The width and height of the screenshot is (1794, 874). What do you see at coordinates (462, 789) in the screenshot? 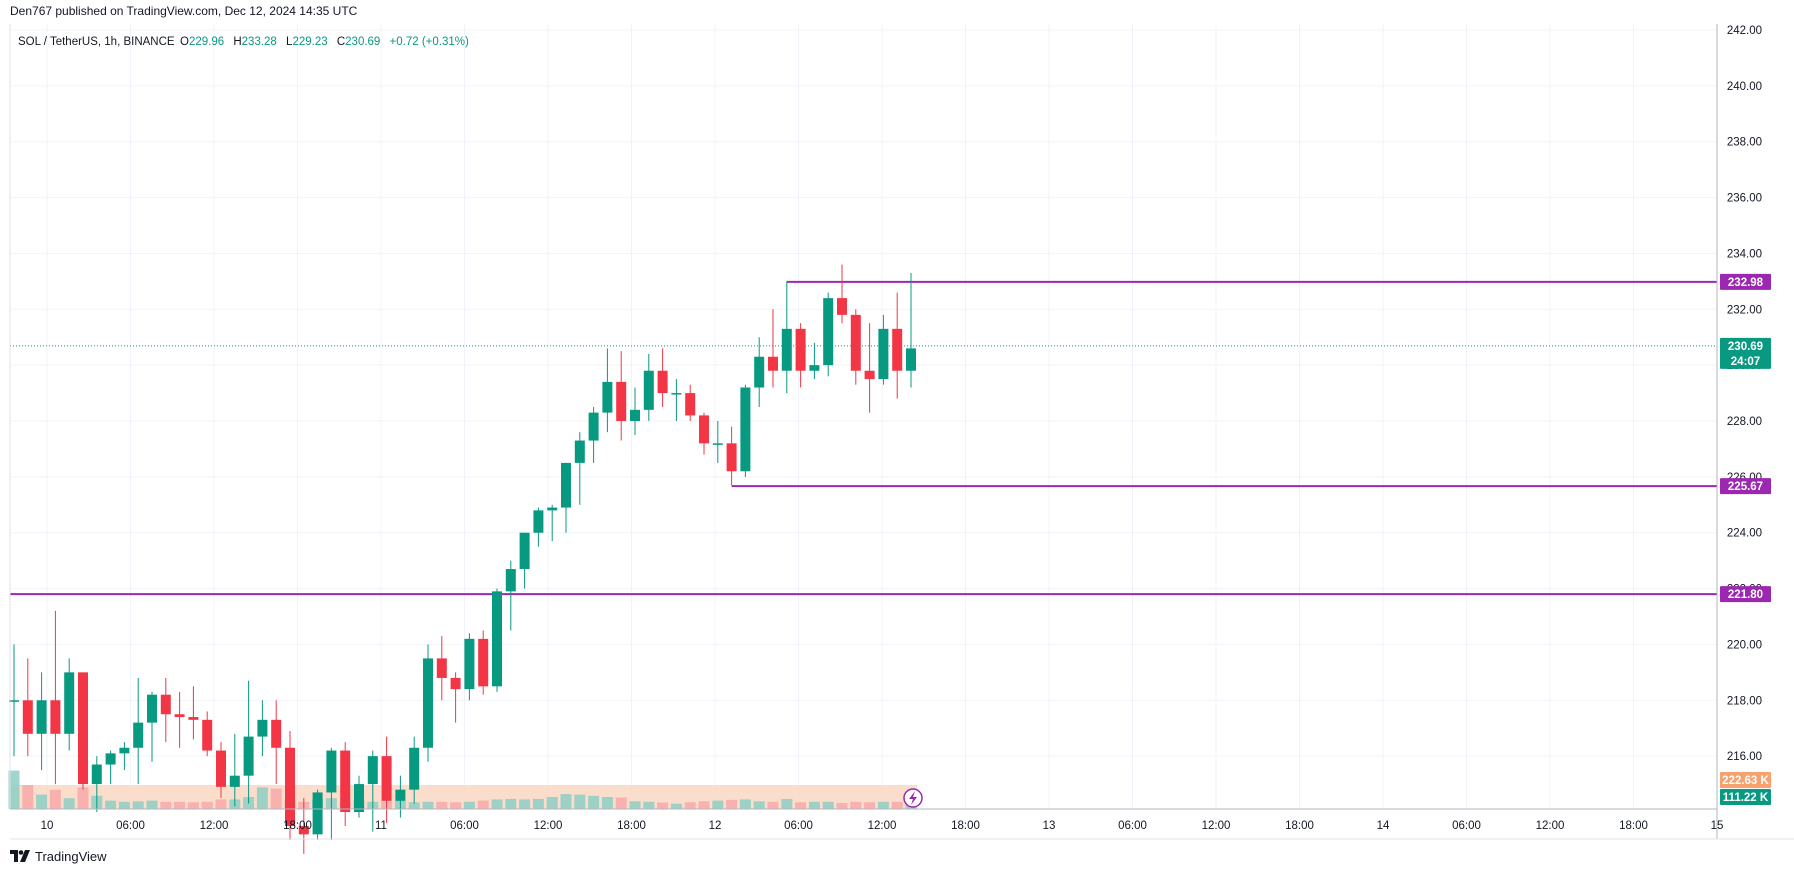
I see `volume-bars` at bounding box center [462, 789].